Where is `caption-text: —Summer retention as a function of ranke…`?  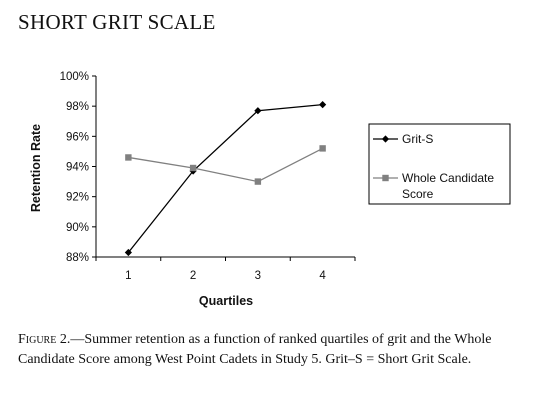 caption-text: —Summer retention as a function of ranke… is located at coordinates (255, 349).